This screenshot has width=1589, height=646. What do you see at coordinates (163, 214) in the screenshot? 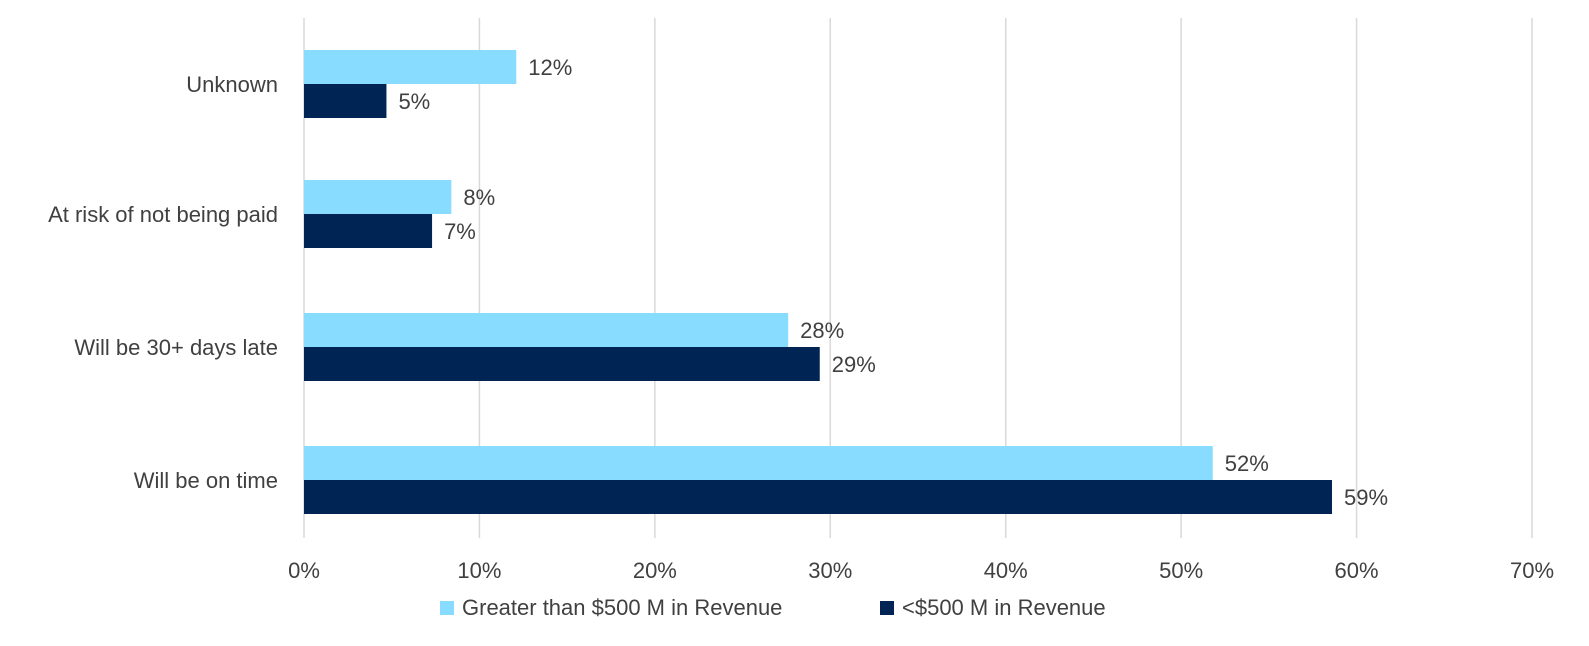
I see `category-label: At risk of not being paid` at bounding box center [163, 214].